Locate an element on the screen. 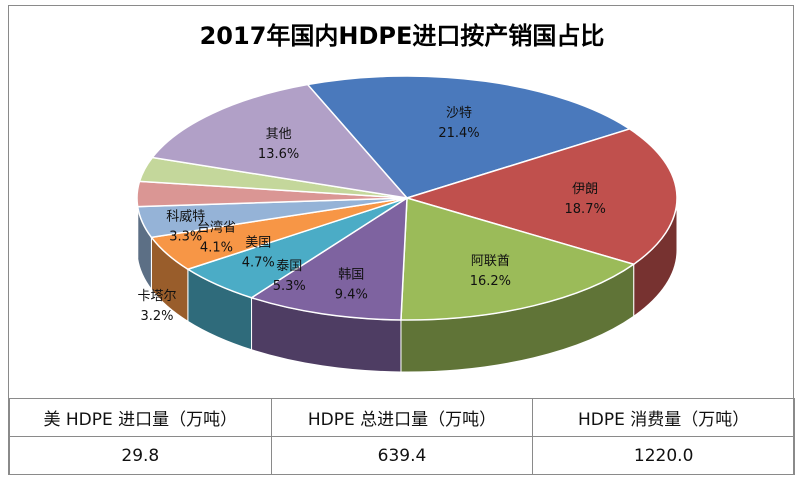  slice-label-value: 9.4% is located at coordinates (351, 294).